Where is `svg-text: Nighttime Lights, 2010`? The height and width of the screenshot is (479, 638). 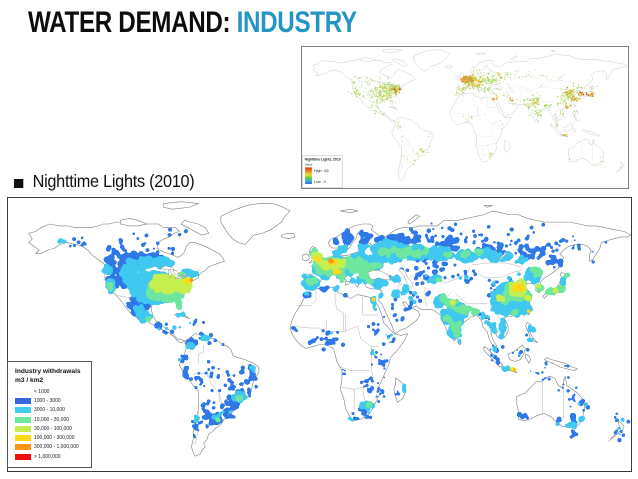
svg-text: Nighttime Lights, 2010 is located at coordinates (323, 160).